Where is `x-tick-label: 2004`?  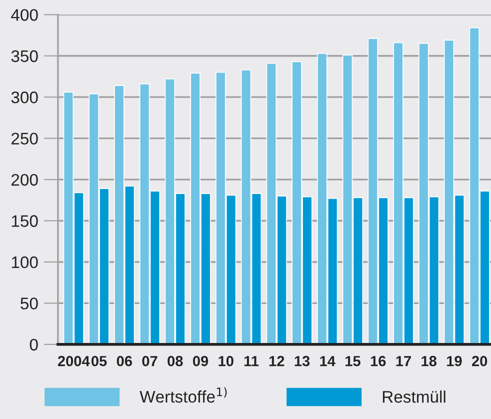 x-tick-label: 2004 is located at coordinates (74, 361).